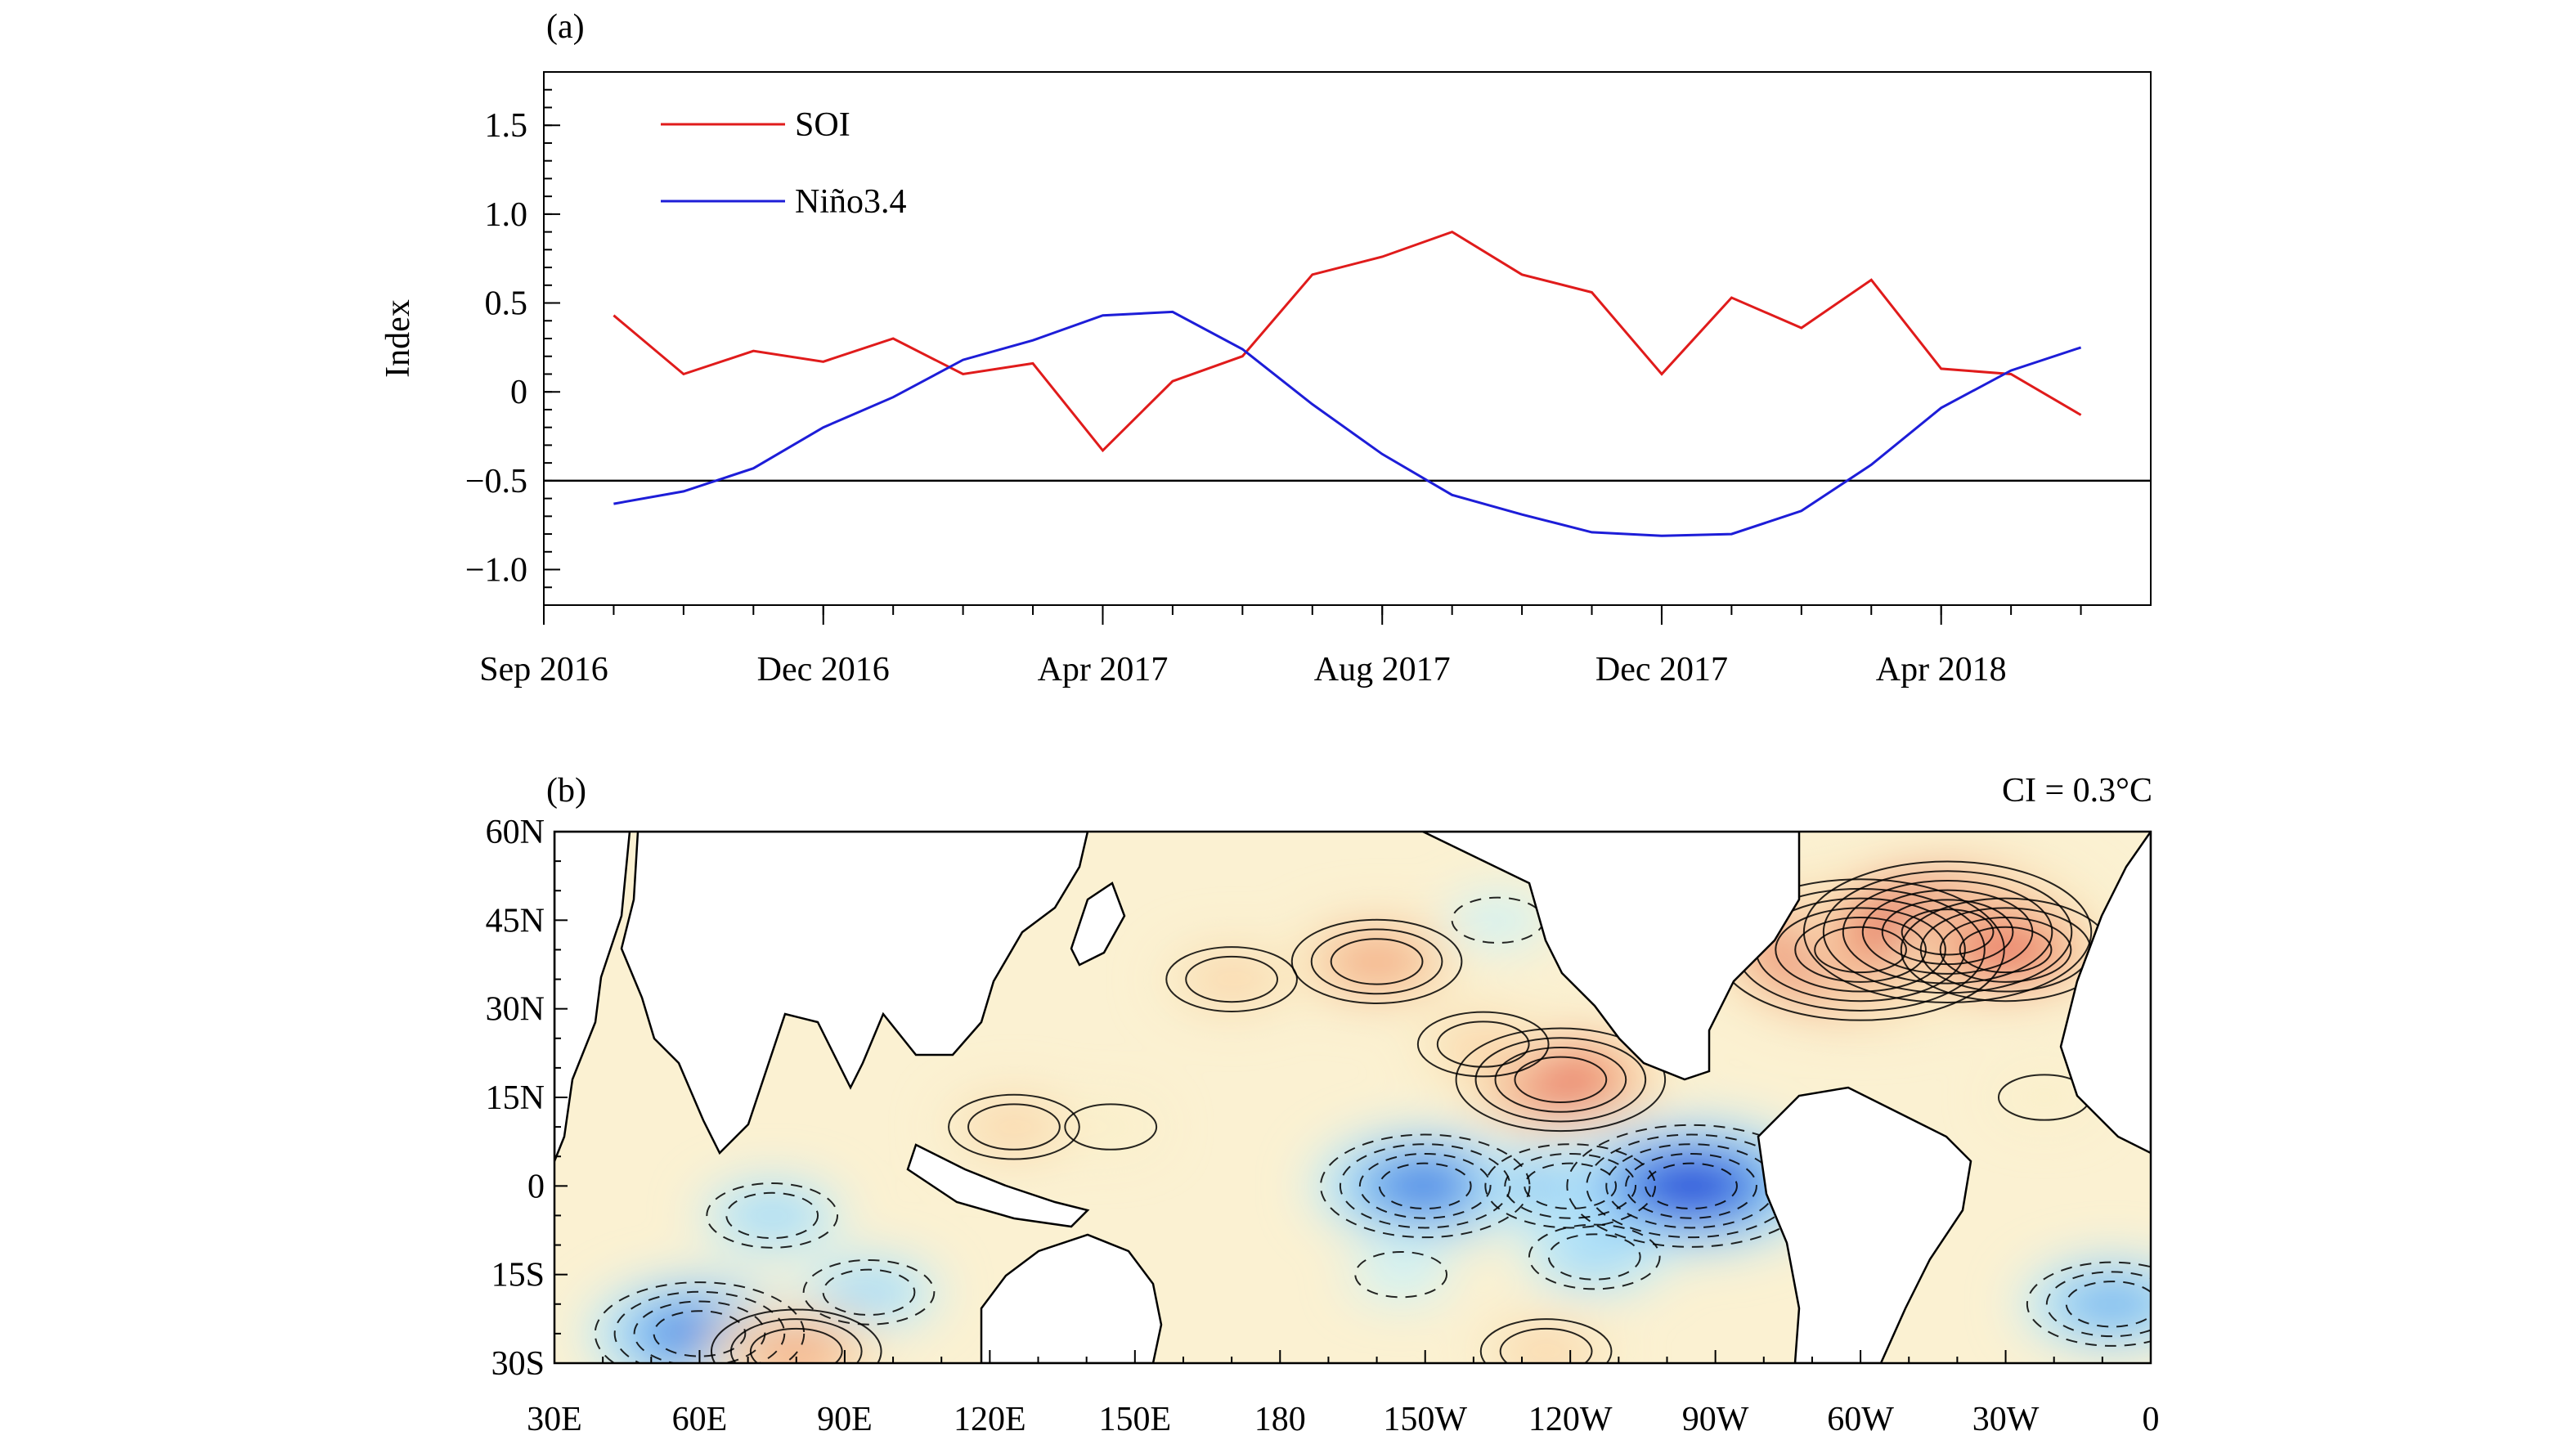 The height and width of the screenshot is (1449, 2576). What do you see at coordinates (506, 215) in the screenshot?
I see `y-tick-label: 1.0` at bounding box center [506, 215].